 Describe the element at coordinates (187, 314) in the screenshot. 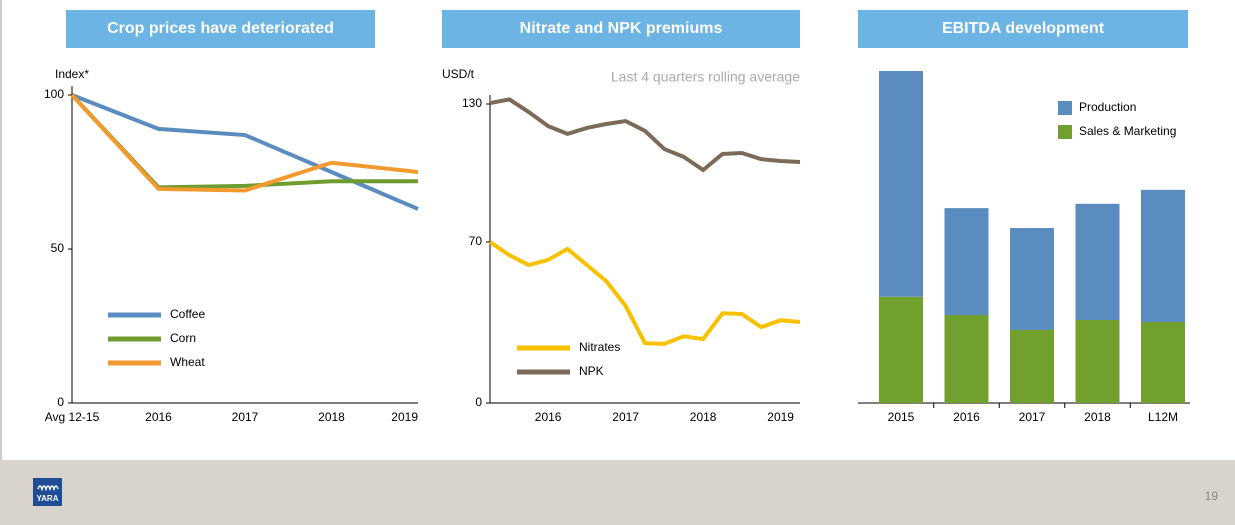

I see `legend-label: Coffee` at that location.